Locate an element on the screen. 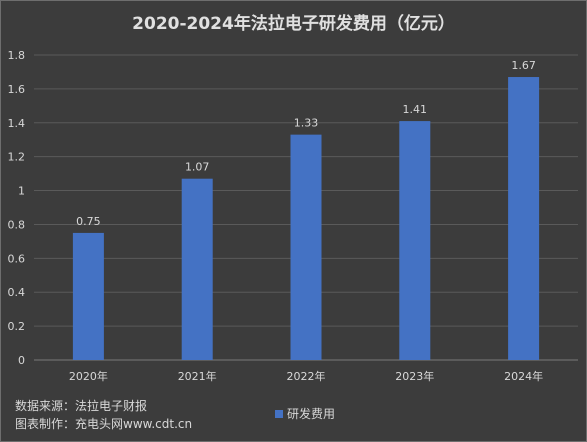 Image resolution: width=587 pixels, height=442 pixels. y-tick-label: 0.8 is located at coordinates (17, 224).